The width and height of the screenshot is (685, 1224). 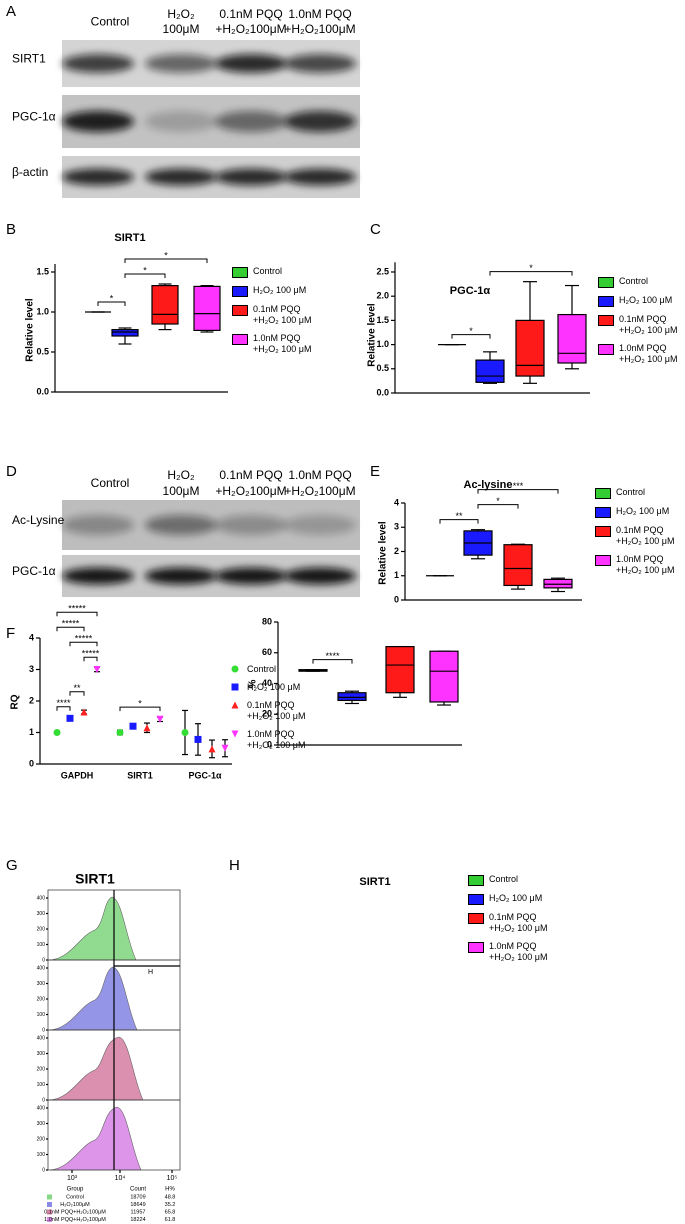 What do you see at coordinates (129, 238) in the screenshot?
I see `chart-title: SIRT1` at bounding box center [129, 238].